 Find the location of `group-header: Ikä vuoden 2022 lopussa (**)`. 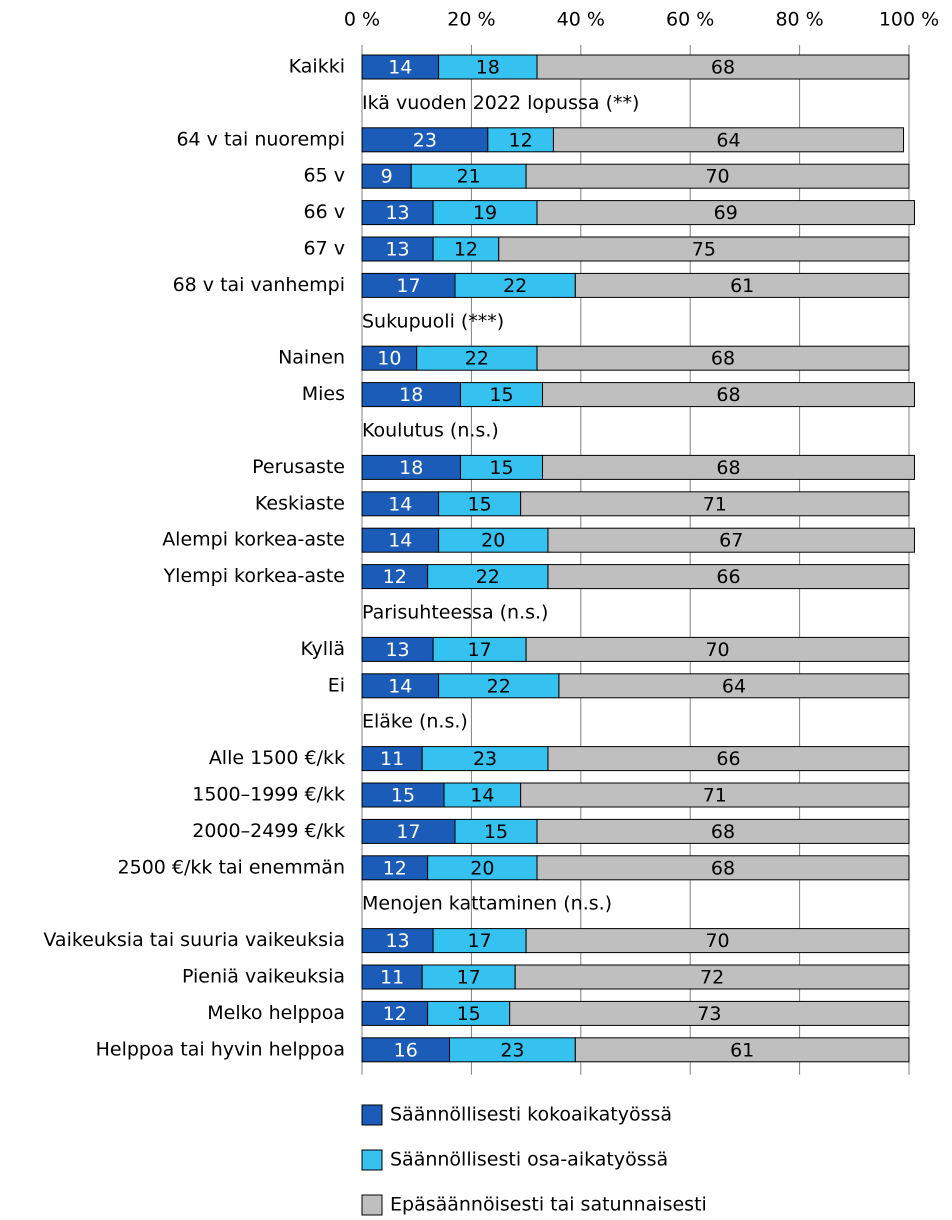

group-header: Ikä vuoden 2022 lopussa (**) is located at coordinates (500, 103).